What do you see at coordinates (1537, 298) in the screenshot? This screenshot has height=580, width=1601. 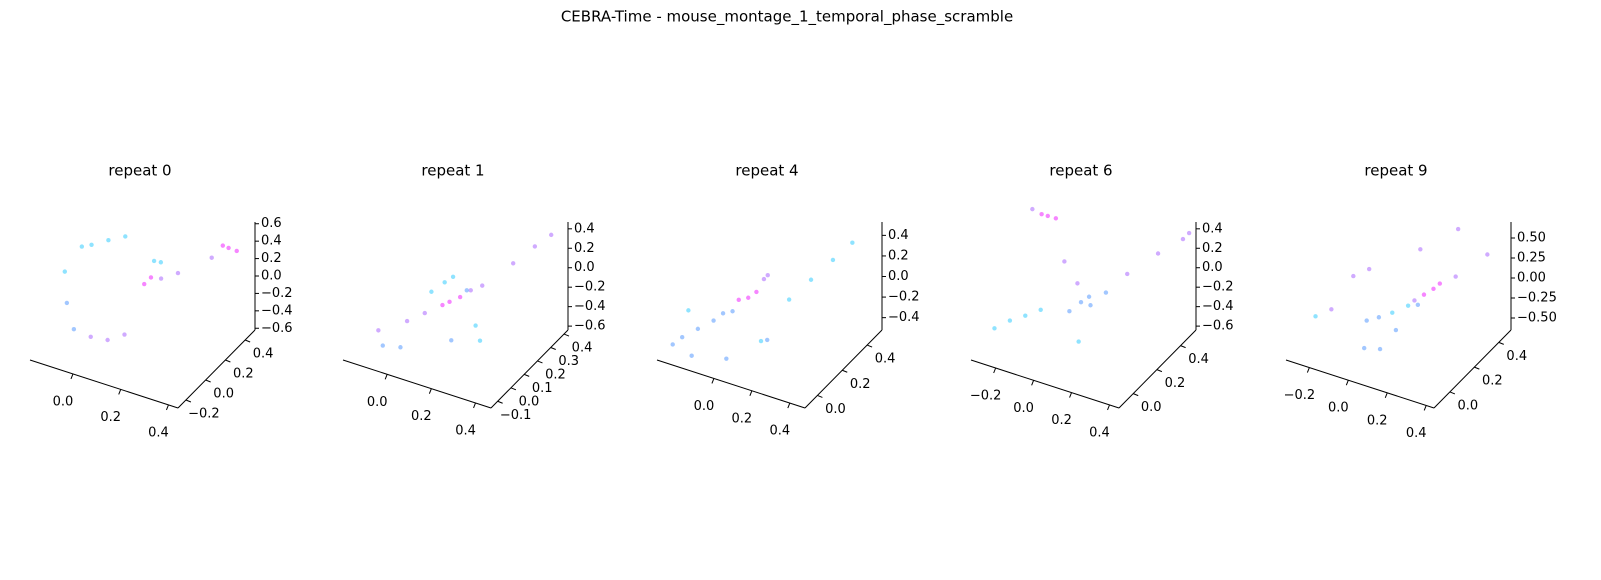 I see `z-tick-label: −0.25` at bounding box center [1537, 298].